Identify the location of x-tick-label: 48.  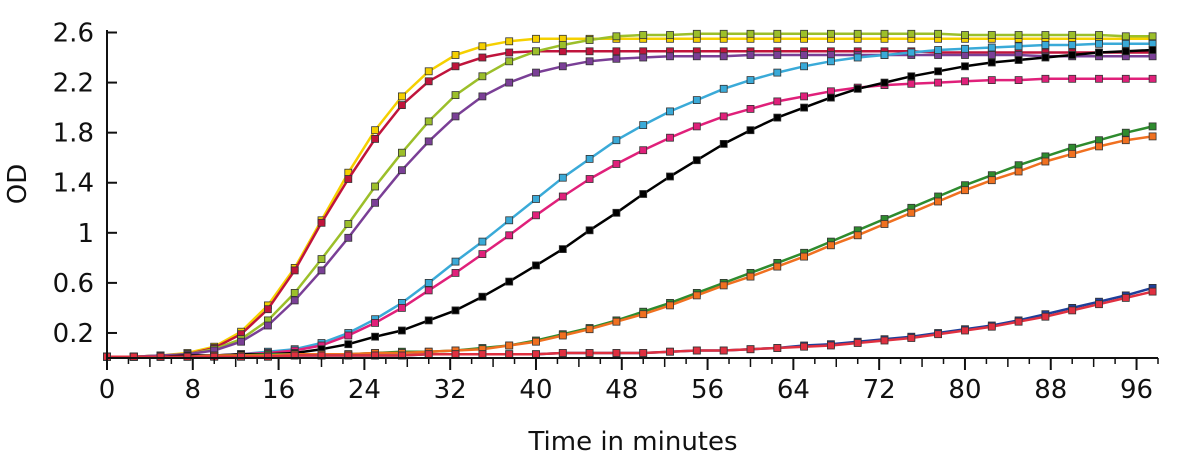
(621, 390).